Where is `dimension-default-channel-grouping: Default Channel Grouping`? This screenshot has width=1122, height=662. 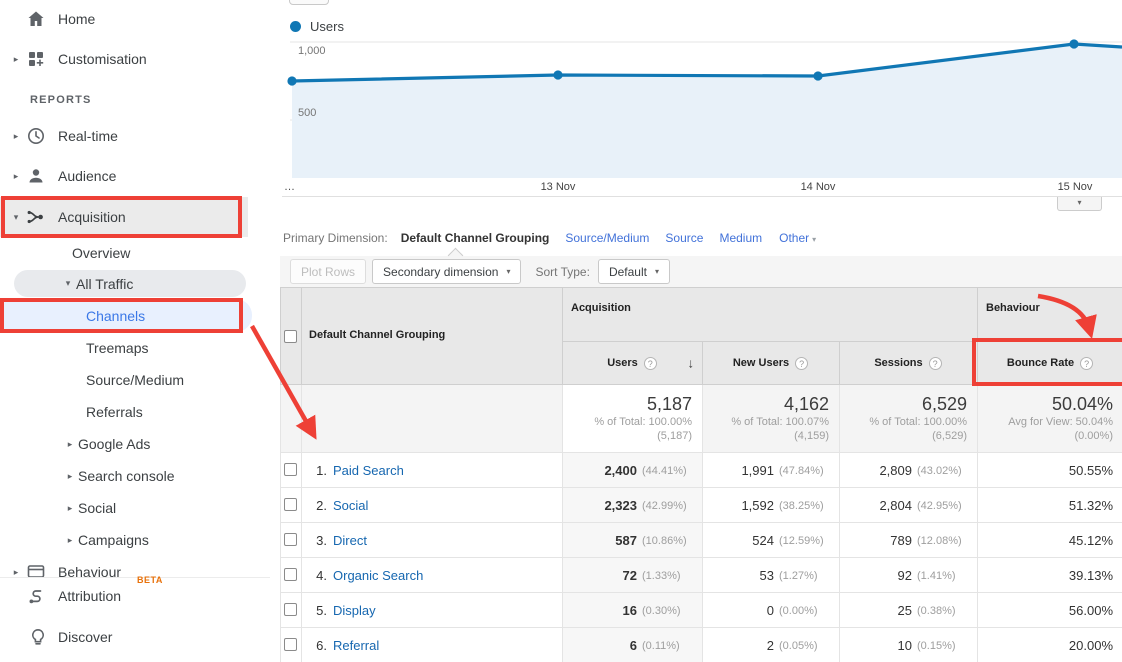 dimension-default-channel-grouping: Default Channel Grouping is located at coordinates (475, 238).